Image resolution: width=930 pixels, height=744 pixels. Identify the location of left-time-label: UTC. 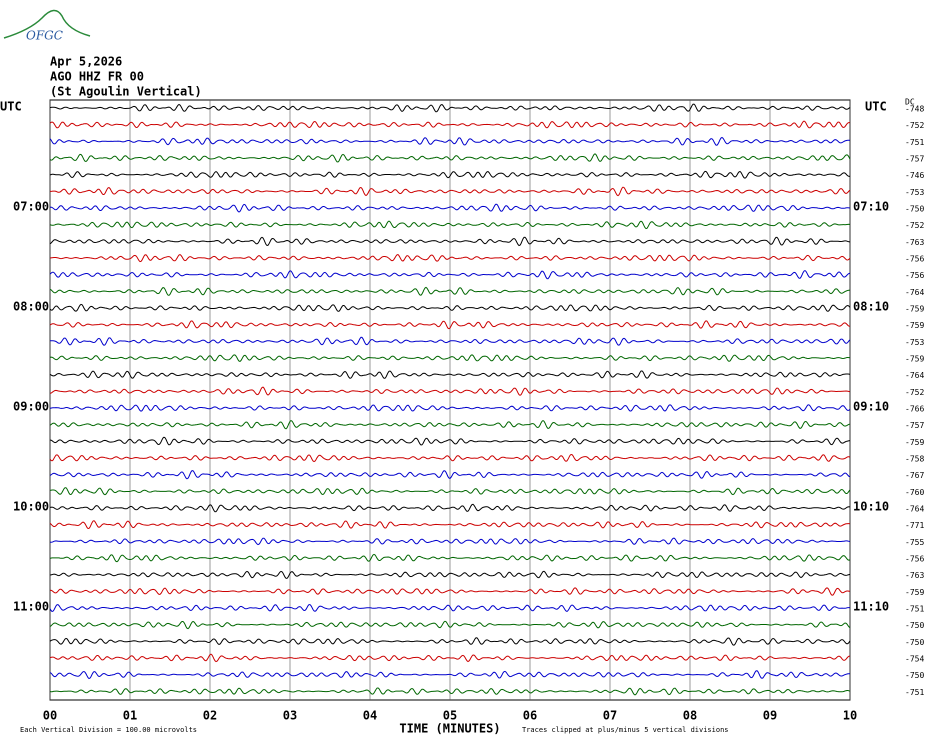
(11, 107).